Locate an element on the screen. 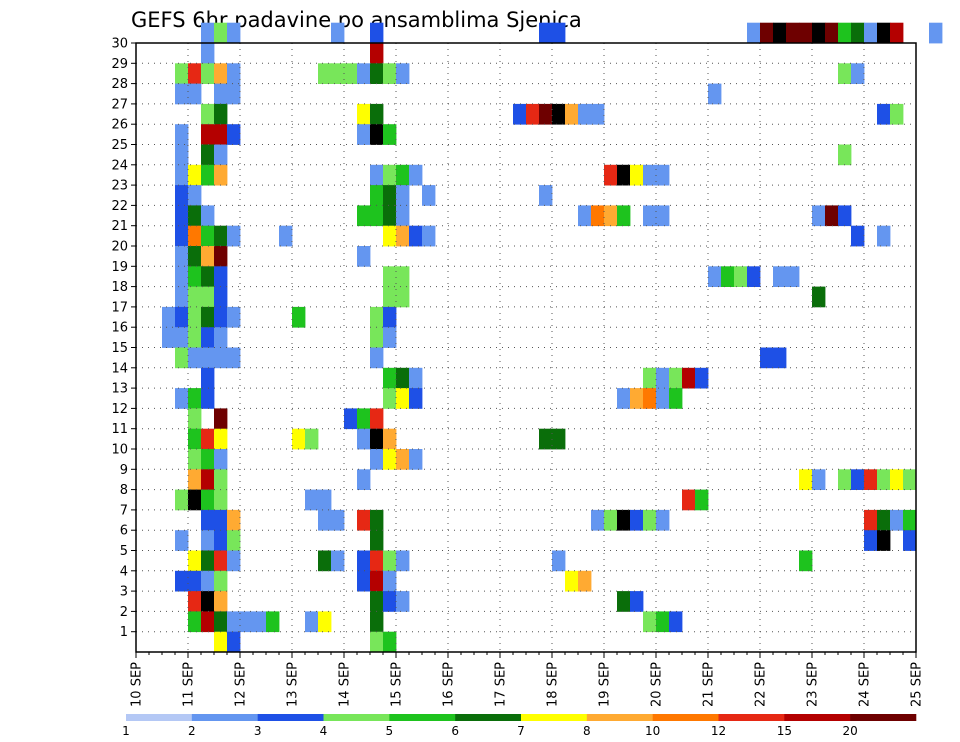  y-tick-label: 21 is located at coordinates (119, 226).